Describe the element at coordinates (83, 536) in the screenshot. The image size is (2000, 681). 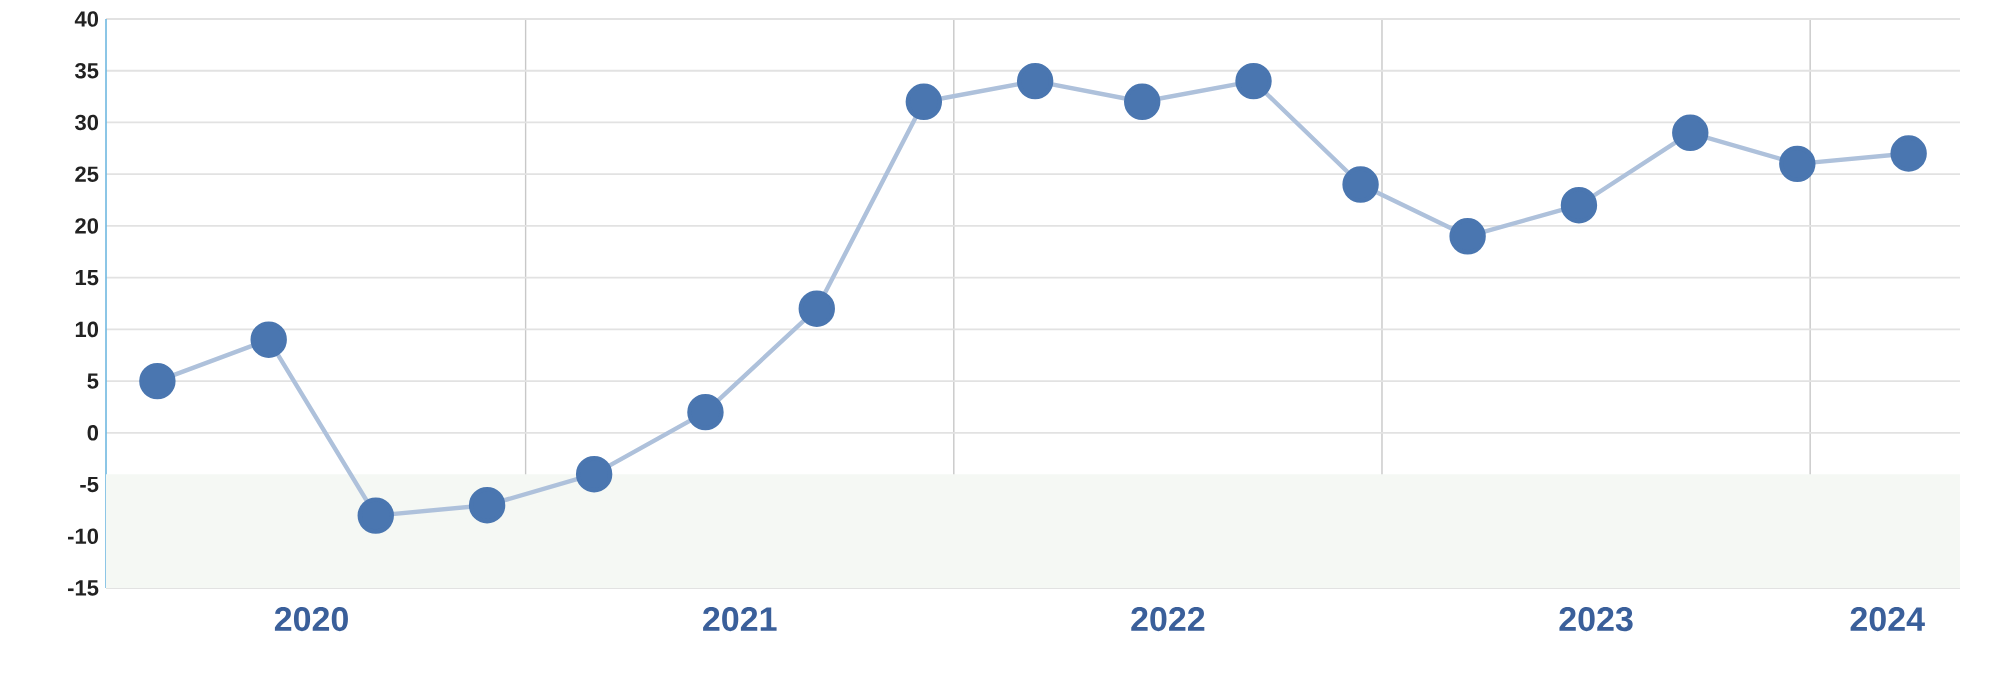
I see `y-tick-label: -10` at that location.